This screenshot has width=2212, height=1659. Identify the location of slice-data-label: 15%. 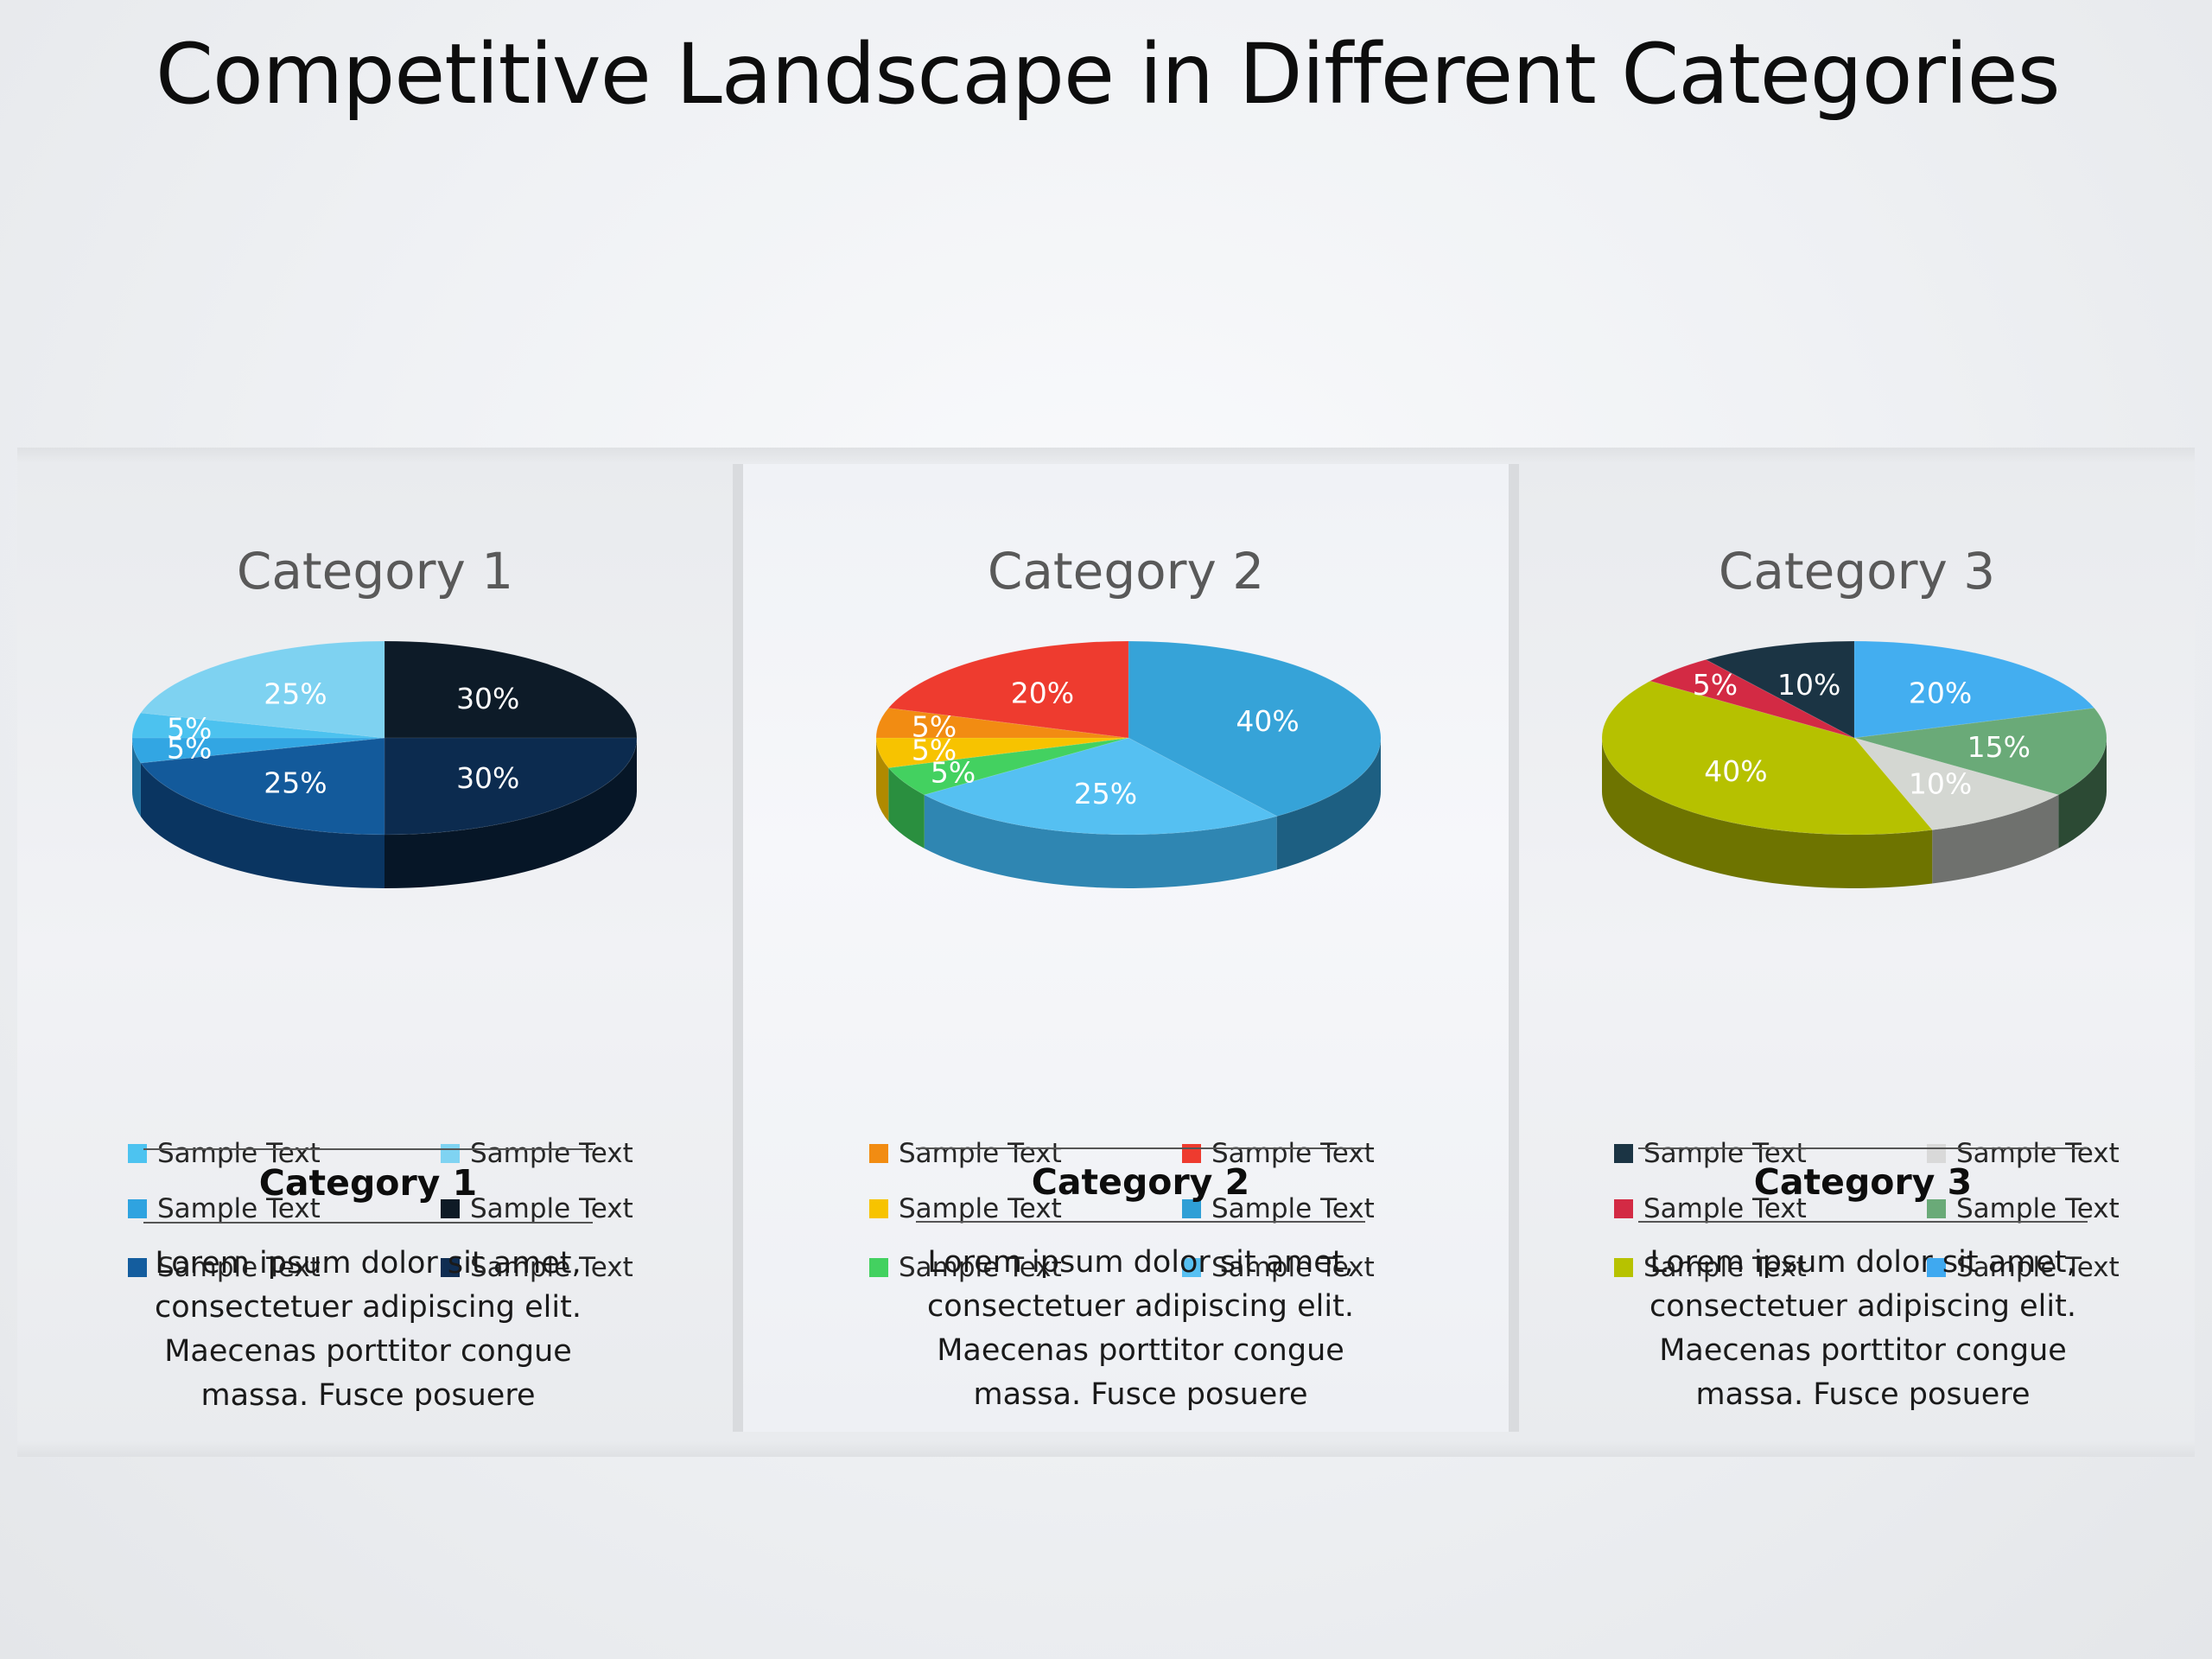
(1999, 747).